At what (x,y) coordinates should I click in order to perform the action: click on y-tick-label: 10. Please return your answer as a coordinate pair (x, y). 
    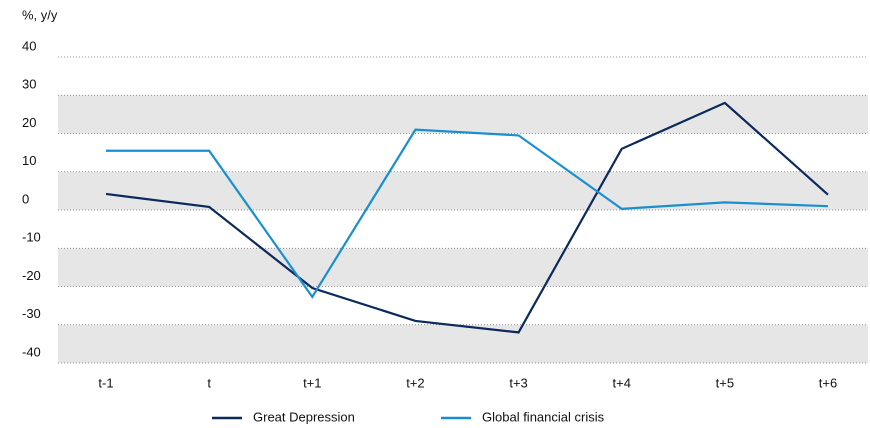
    Looking at the image, I should click on (29, 160).